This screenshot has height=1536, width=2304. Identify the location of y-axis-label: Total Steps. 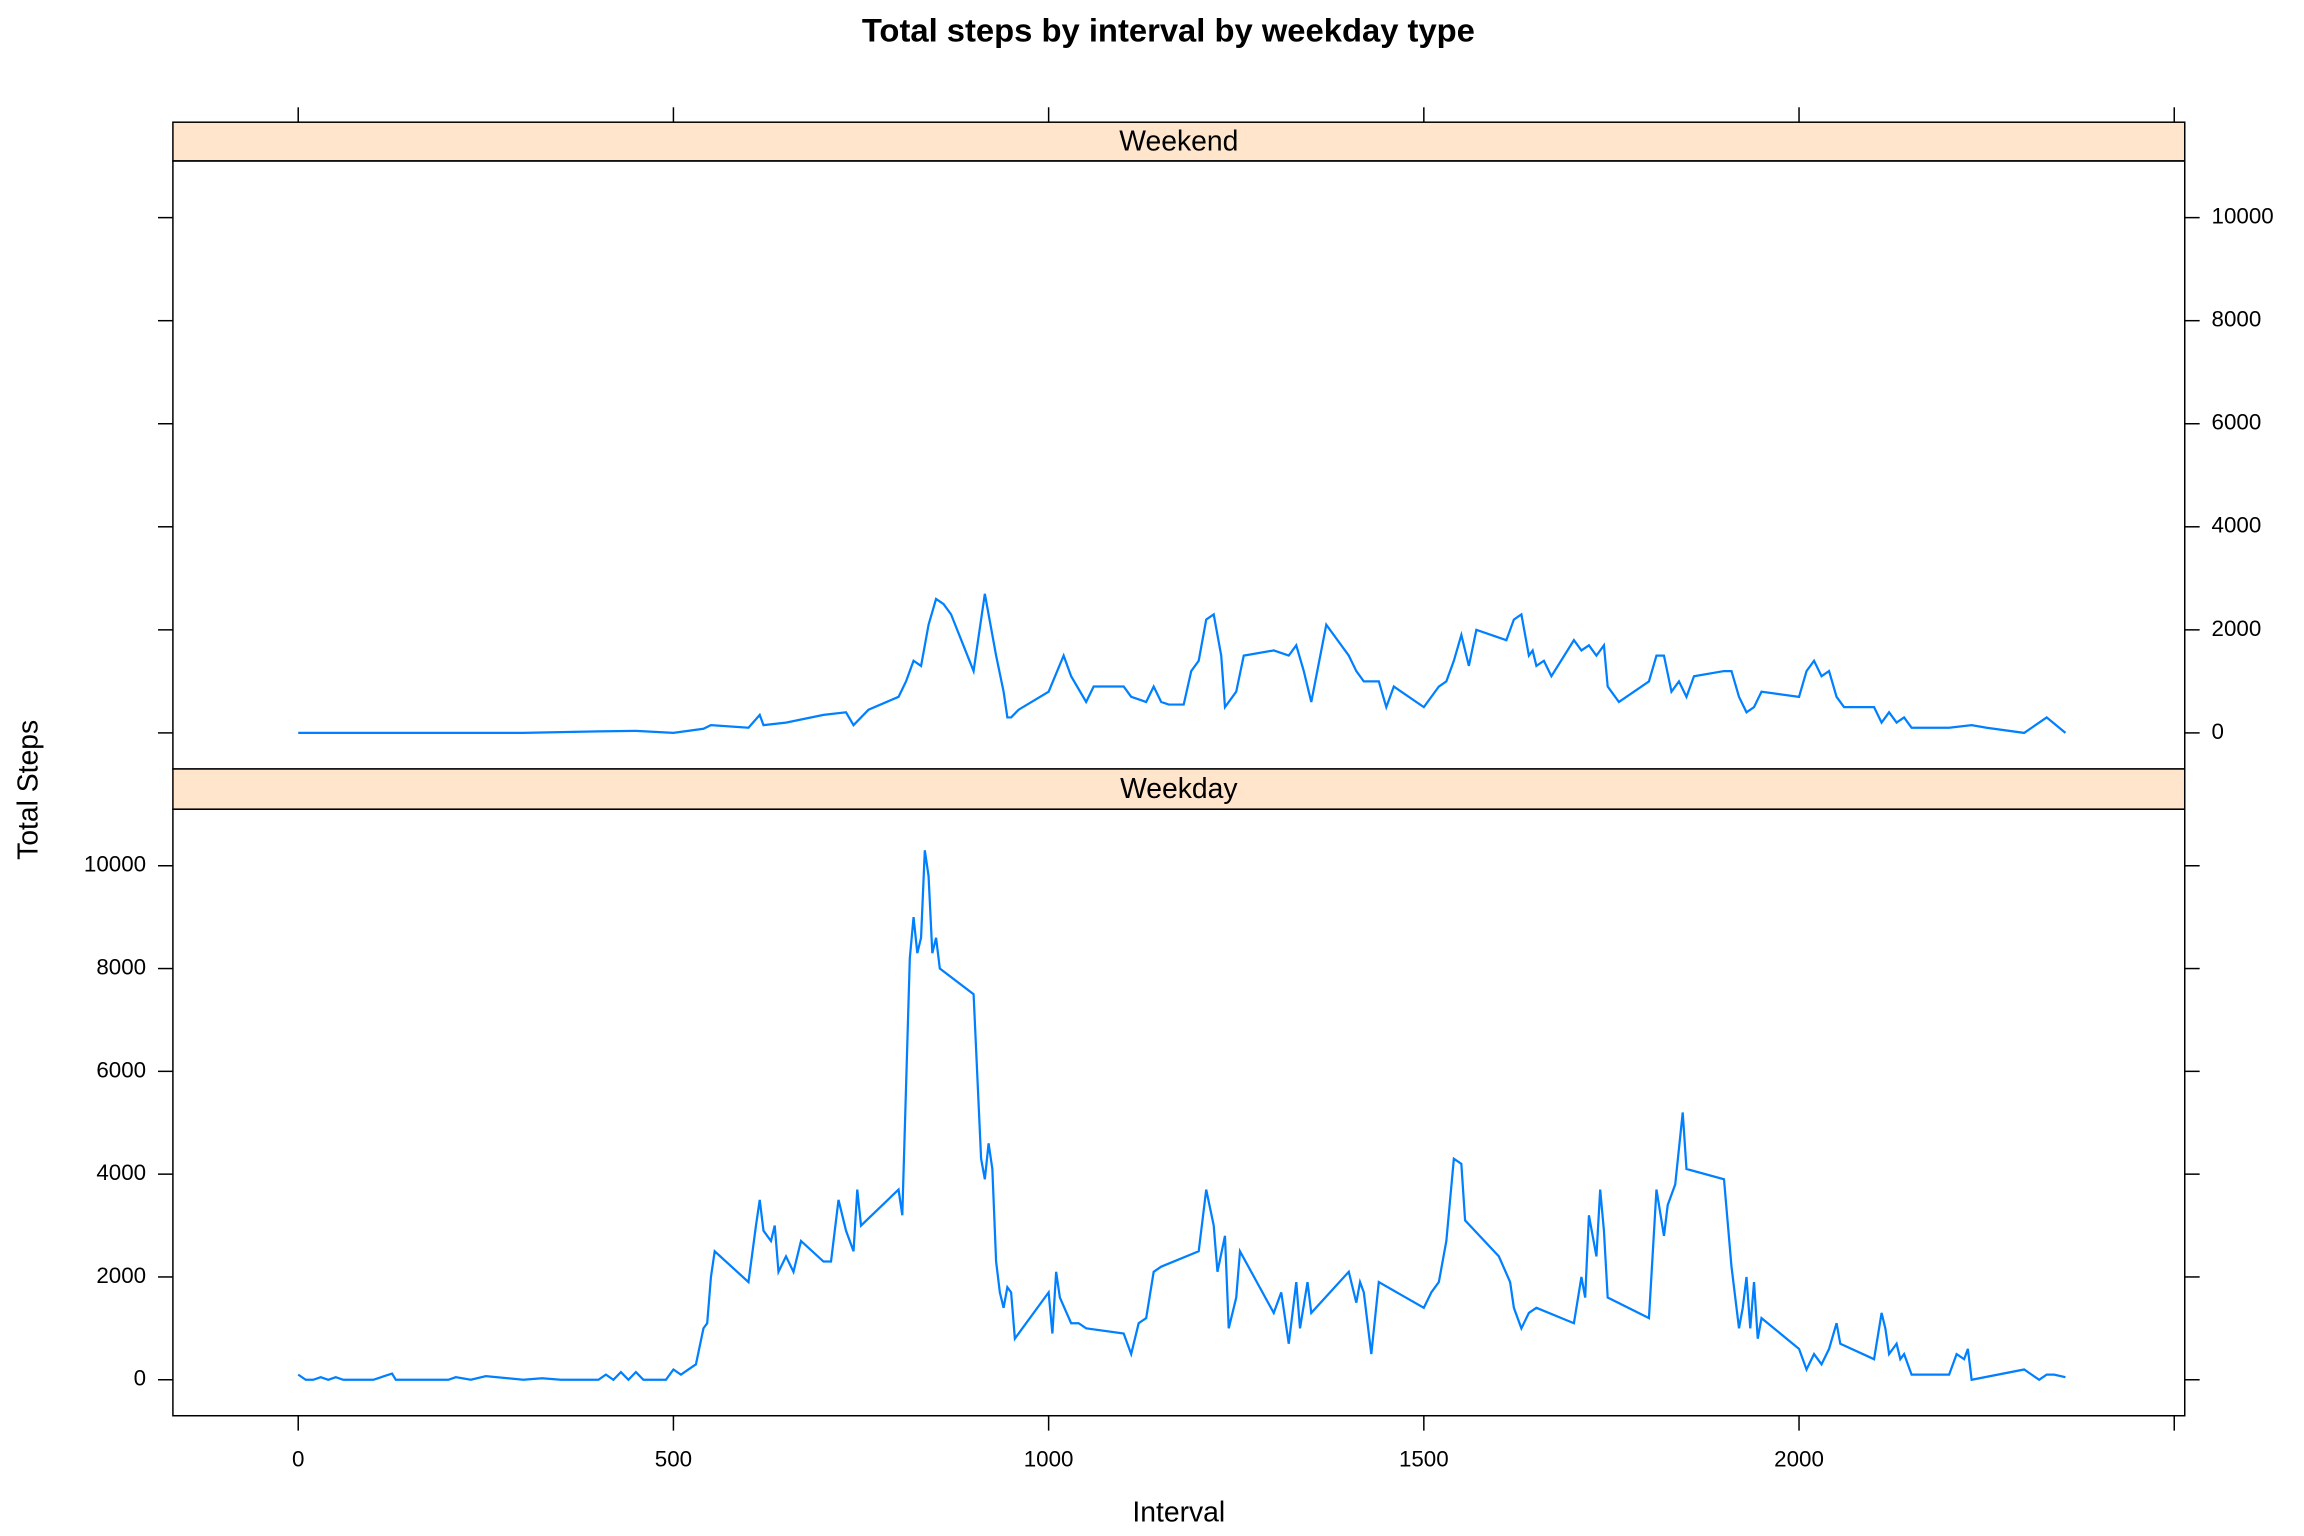
(27, 790).